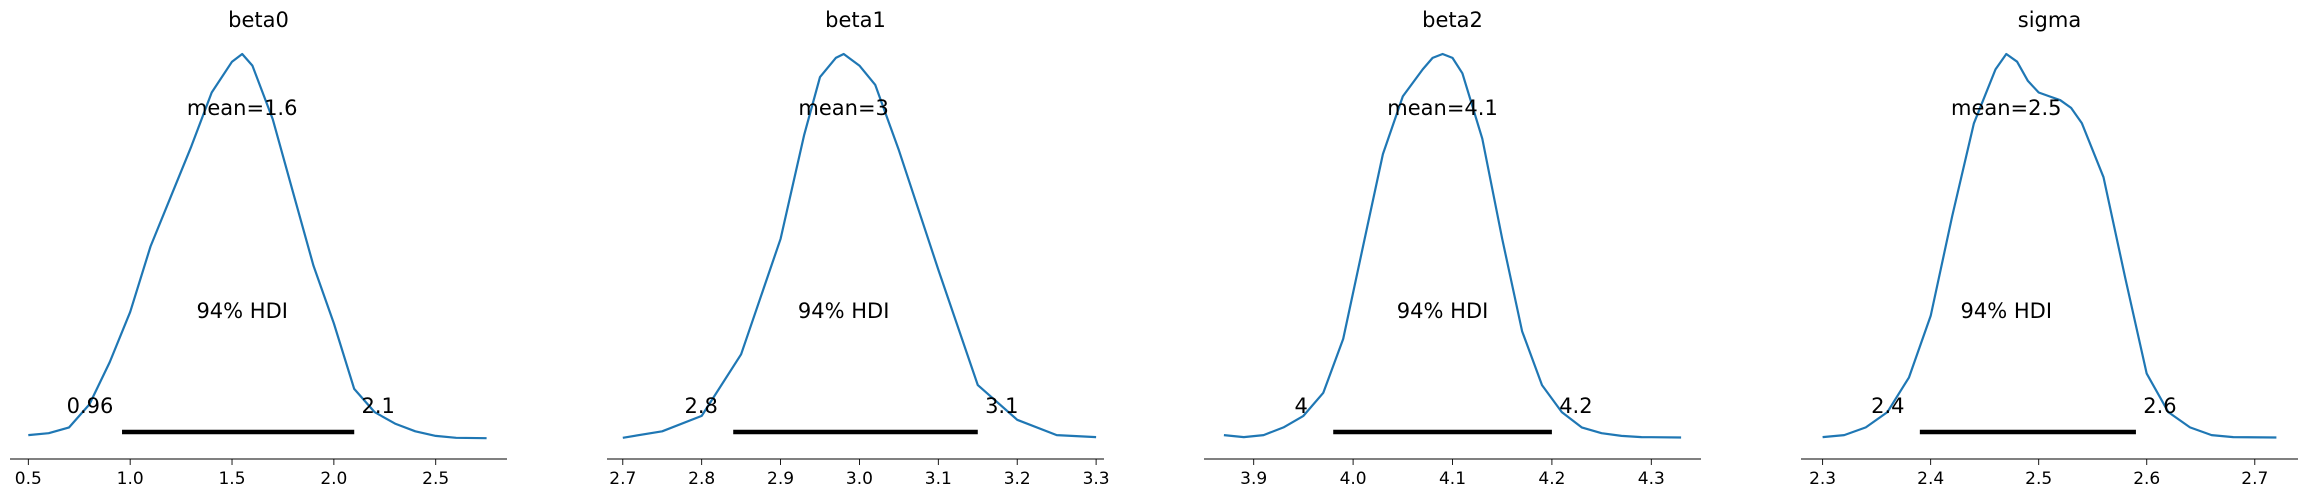 The height and width of the screenshot is (497, 2301). I want to click on mean-label: mean=2.5, so click(2006, 108).